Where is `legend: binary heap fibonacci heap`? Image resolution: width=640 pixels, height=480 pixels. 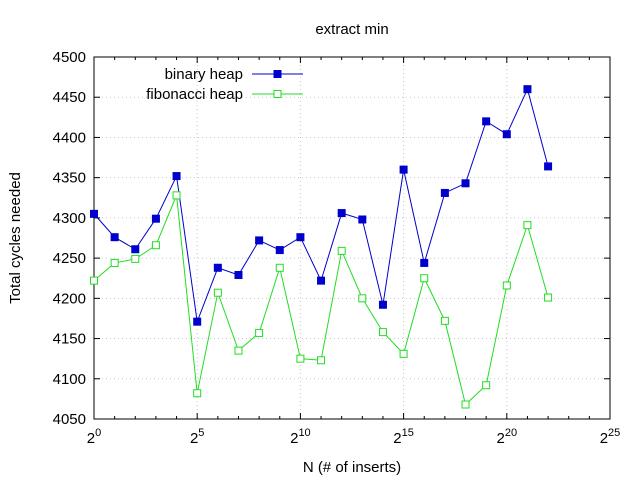 legend: binary heap fibonacci heap is located at coordinates (224, 84).